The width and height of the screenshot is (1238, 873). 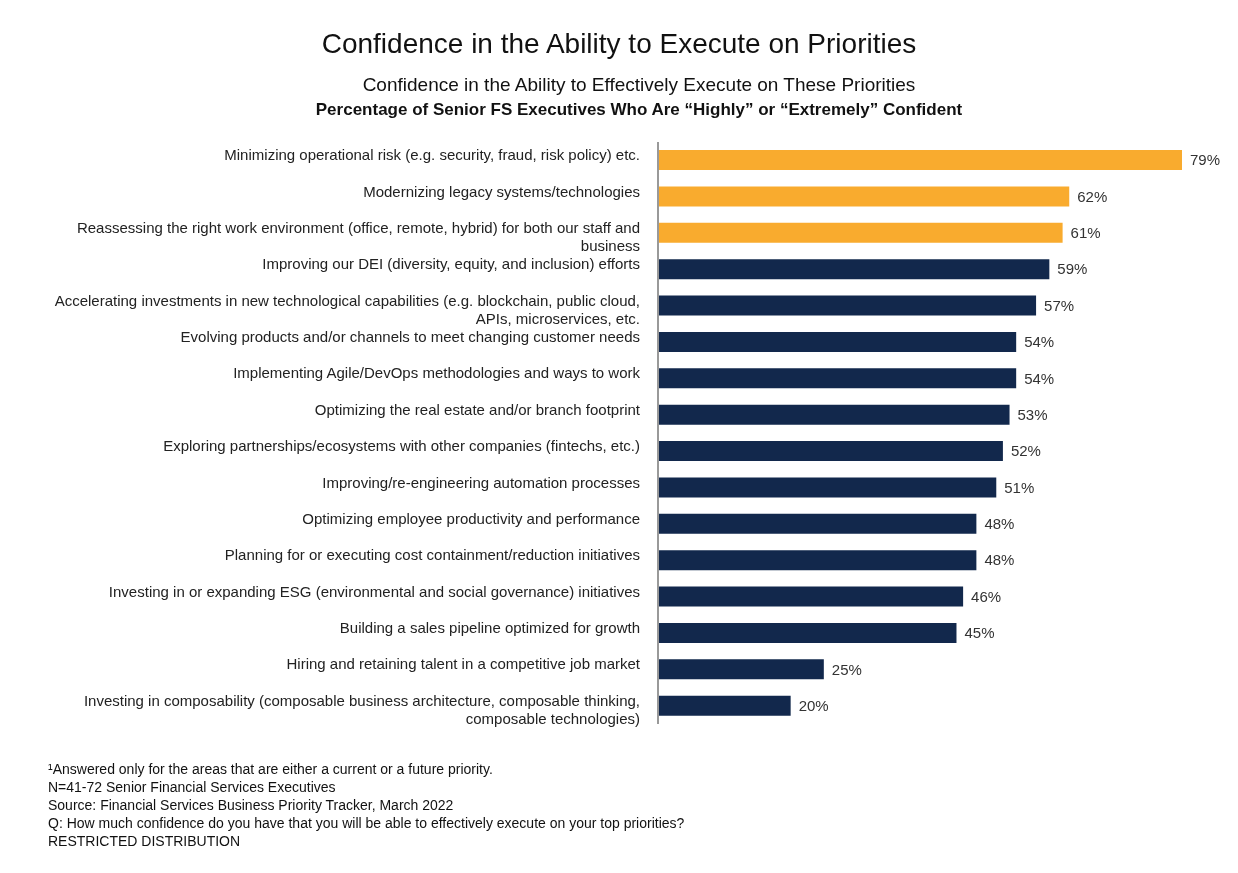 What do you see at coordinates (192, 787) in the screenshot?
I see `text: N=41-72 Senior Financial Services Executives` at bounding box center [192, 787].